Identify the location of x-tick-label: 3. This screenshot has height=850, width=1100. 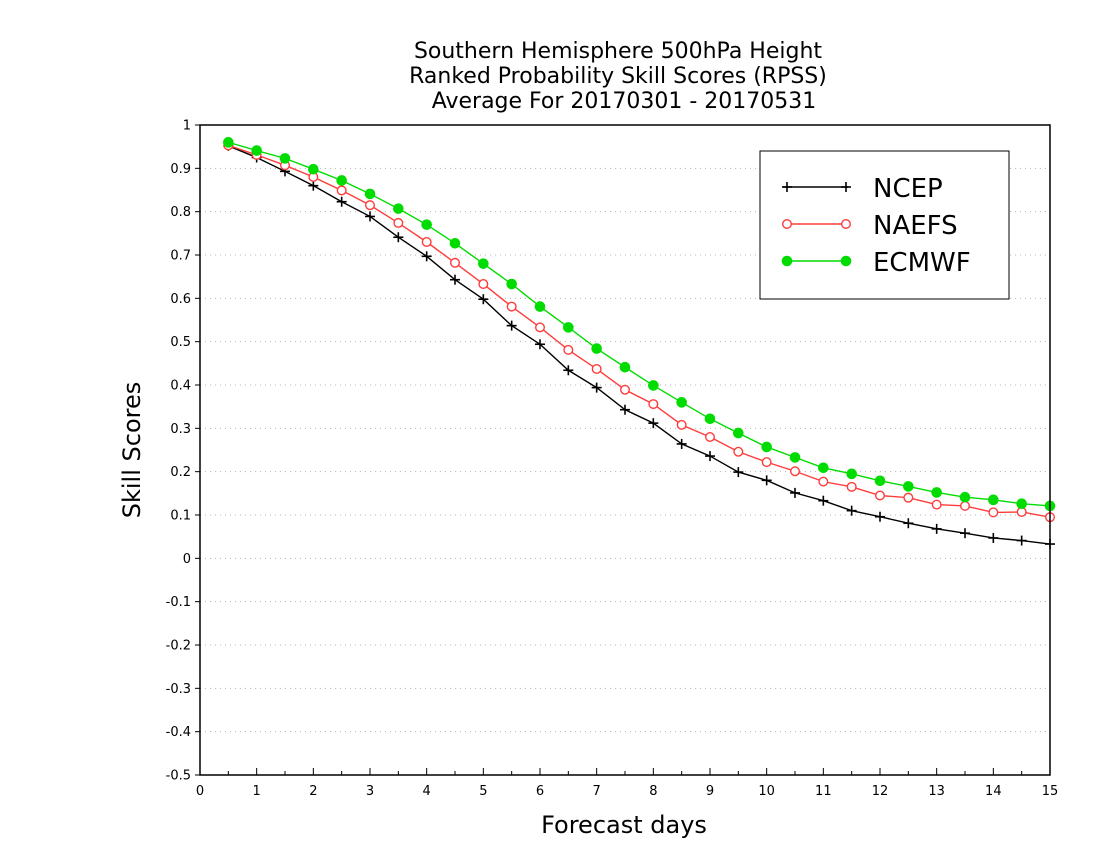
(370, 791).